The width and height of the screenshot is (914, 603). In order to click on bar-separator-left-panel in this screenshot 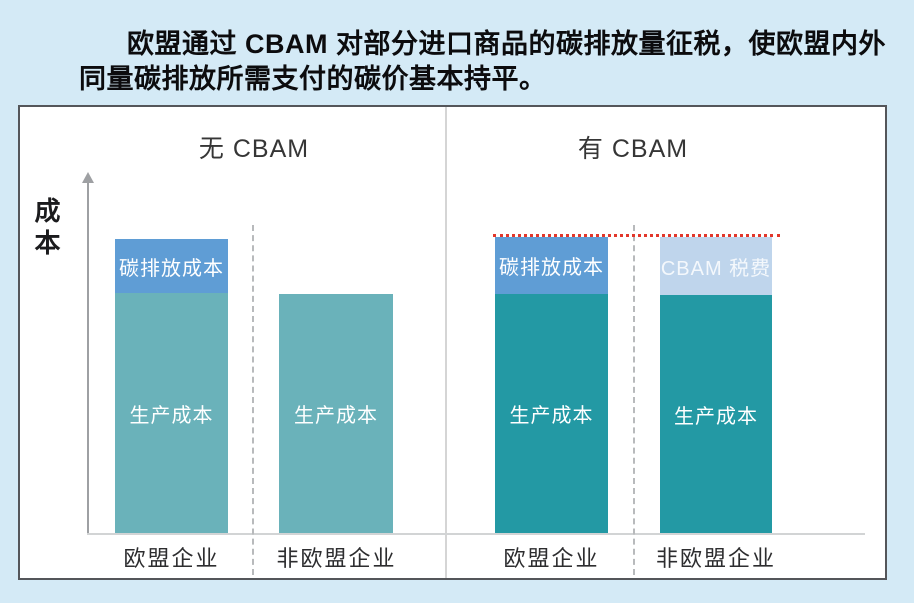, I will do `click(253, 400)`.